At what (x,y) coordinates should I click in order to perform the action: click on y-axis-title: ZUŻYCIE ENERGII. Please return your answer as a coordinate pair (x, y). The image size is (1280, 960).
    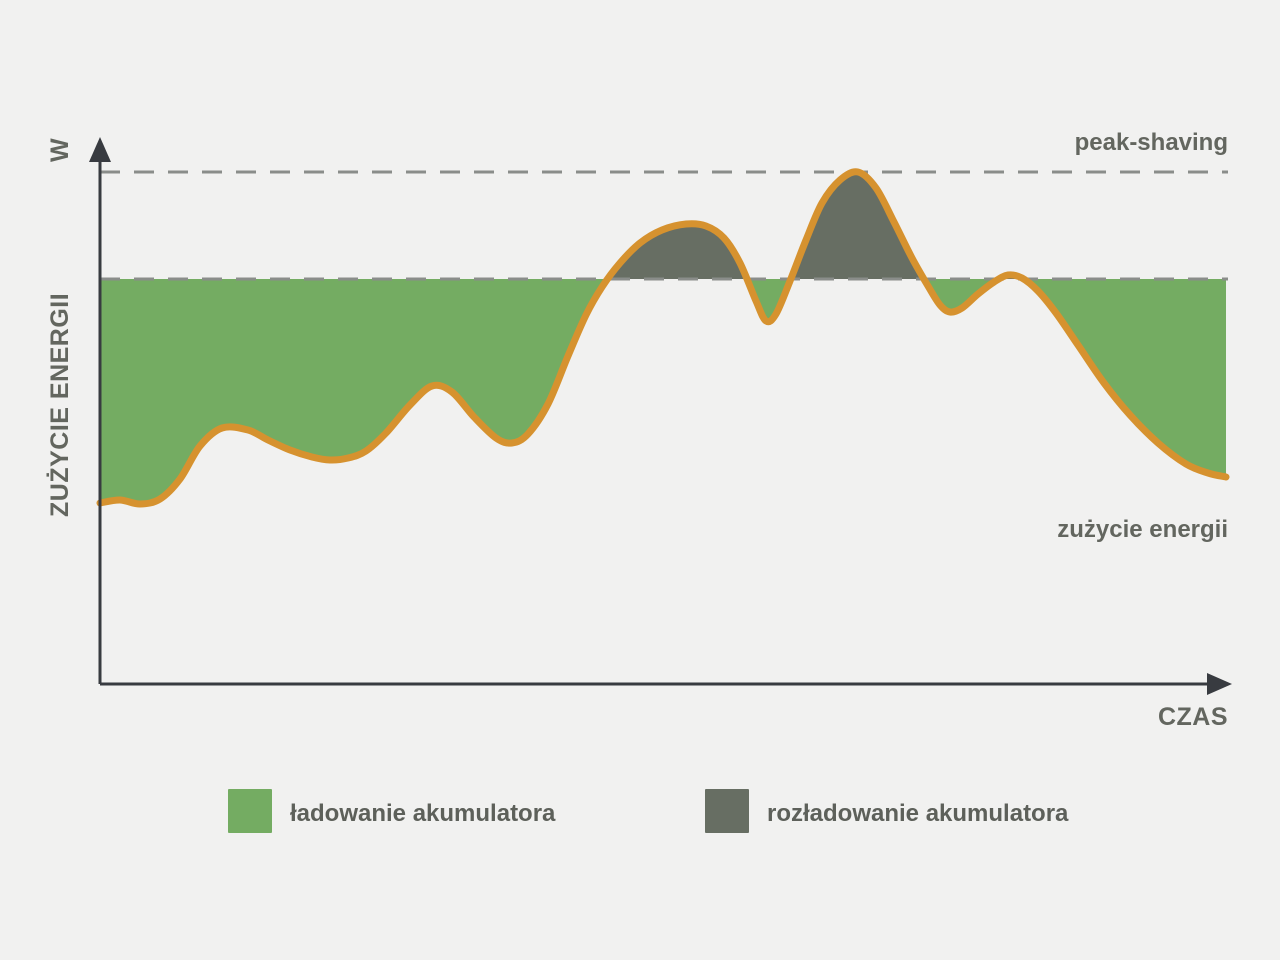
    Looking at the image, I should click on (60, 405).